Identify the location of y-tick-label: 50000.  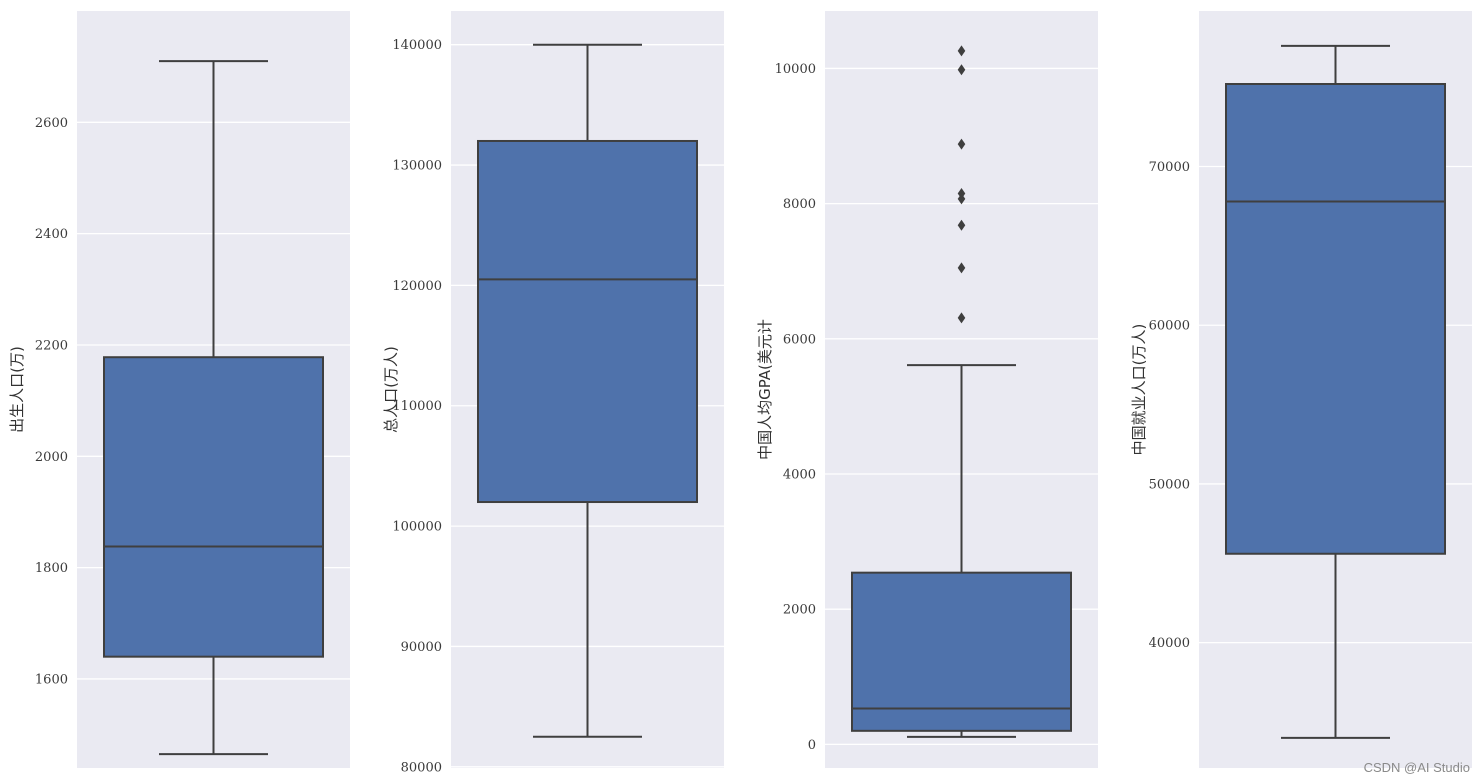
(1169, 484).